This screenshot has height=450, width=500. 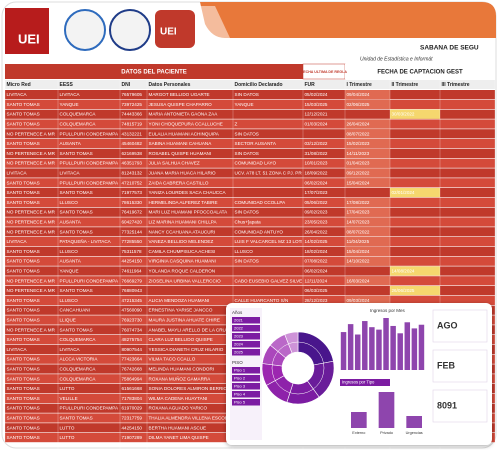 What do you see at coordinates (358, 241) in the screenshot?
I see `cell: 11/04/2025` at bounding box center [358, 241].